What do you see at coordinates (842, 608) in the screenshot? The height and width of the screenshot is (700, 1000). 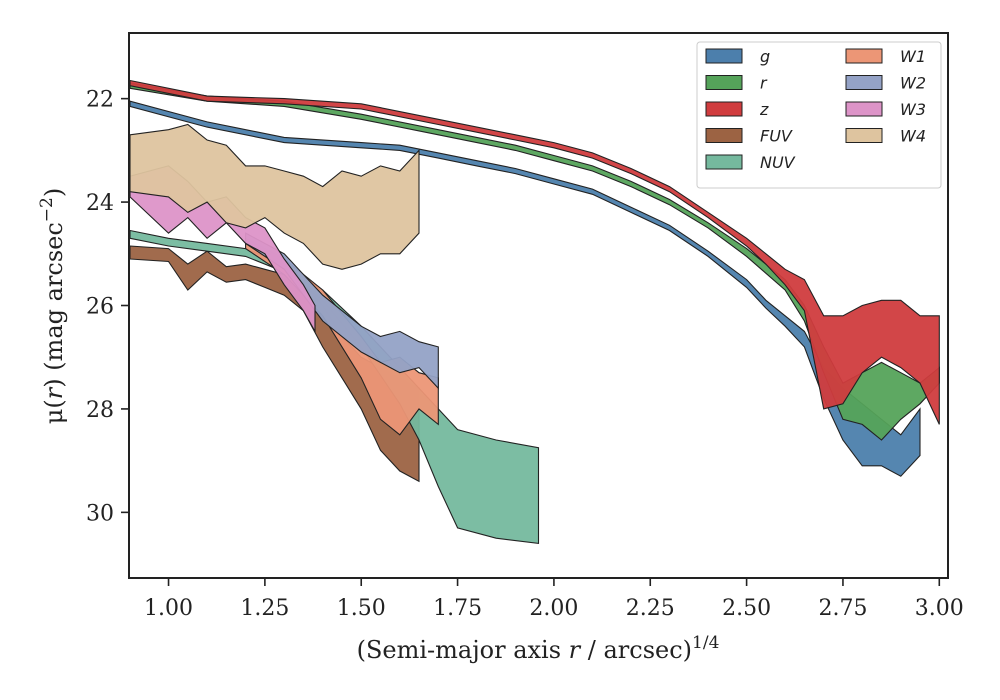 I see `x-tick-label: 2.75` at bounding box center [842, 608].